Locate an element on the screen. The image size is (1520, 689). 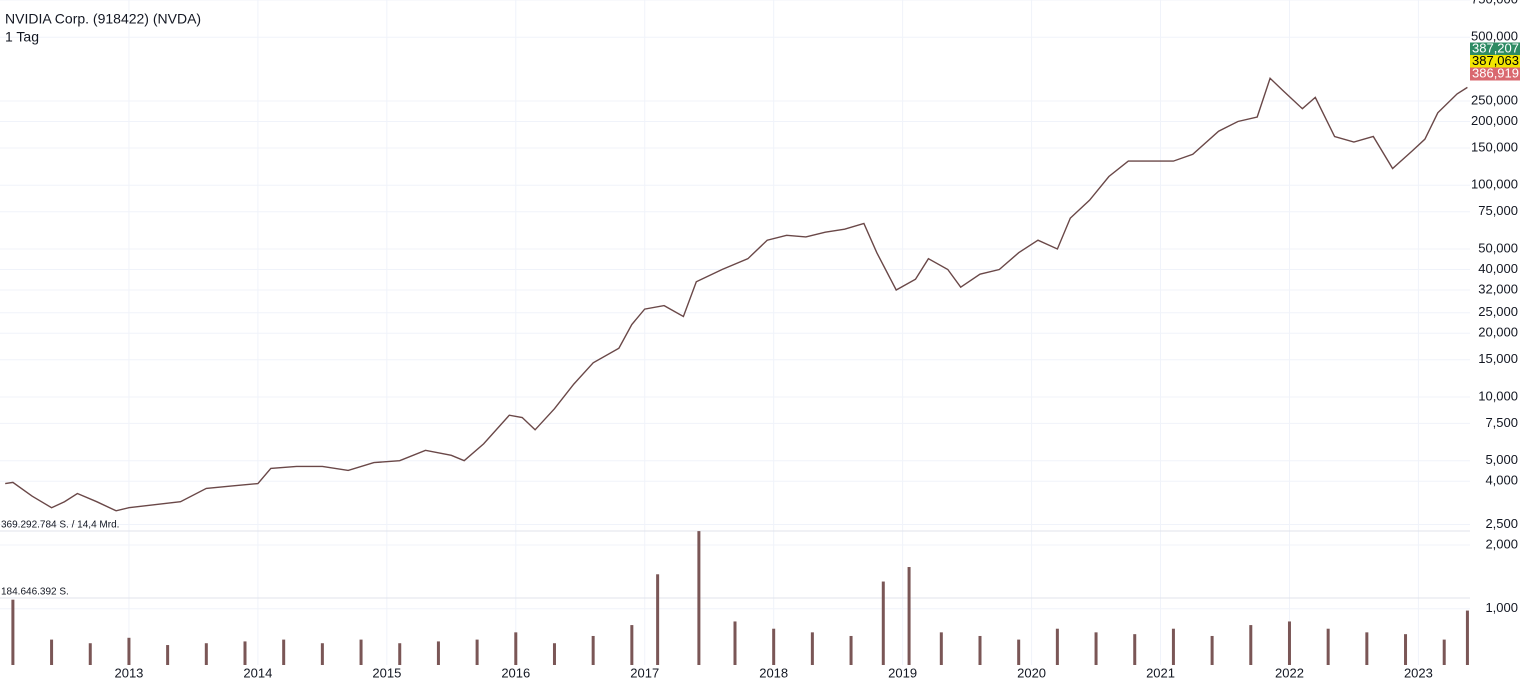
y-tick-label: 100,000 is located at coordinates (1494, 184).